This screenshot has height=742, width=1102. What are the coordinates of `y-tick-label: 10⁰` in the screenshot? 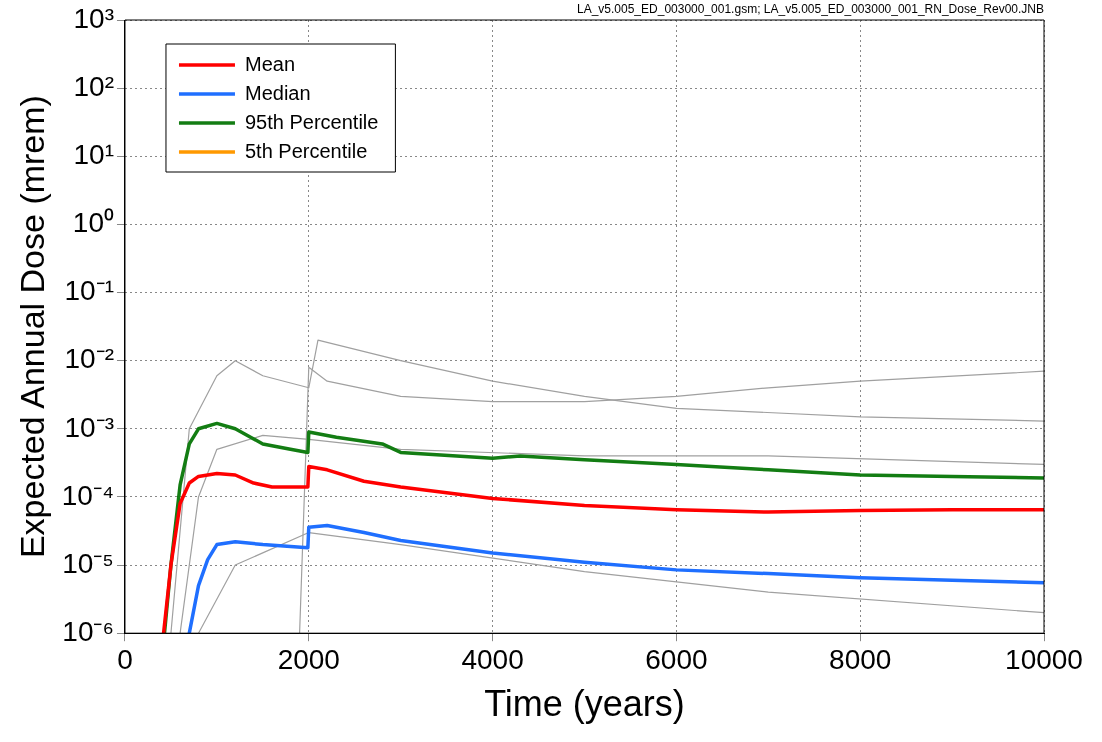 It's located at (93, 223).